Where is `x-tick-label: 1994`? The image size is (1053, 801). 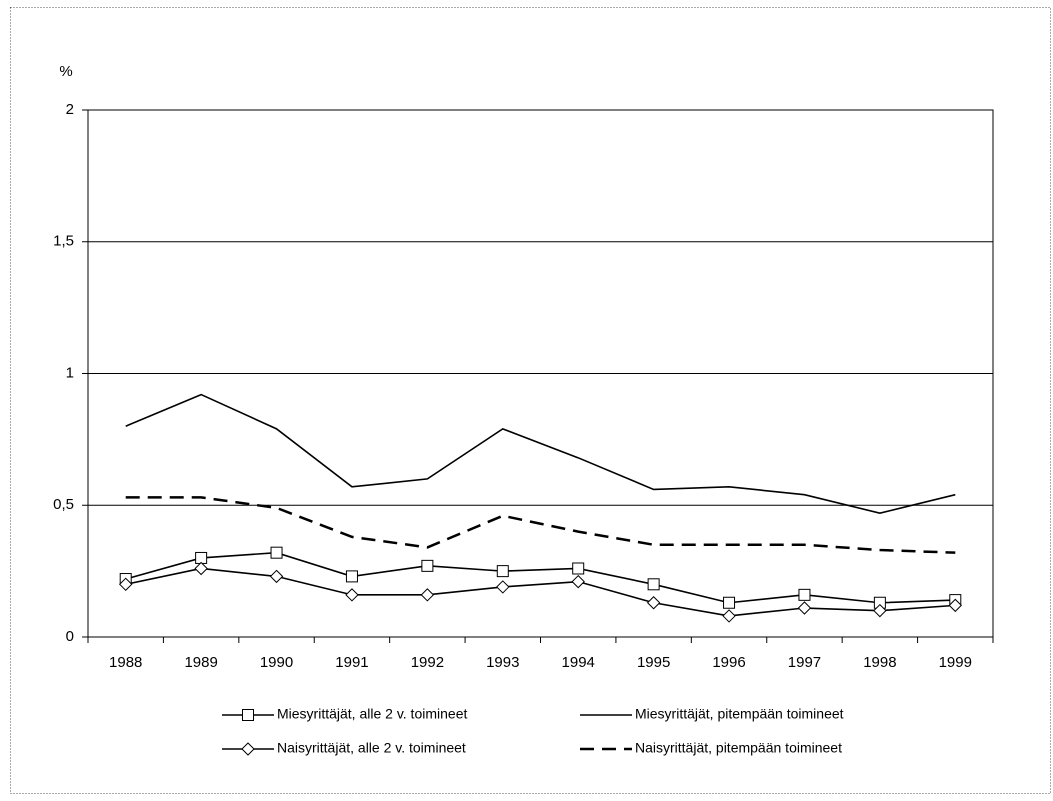 x-tick-label: 1994 is located at coordinates (578, 662).